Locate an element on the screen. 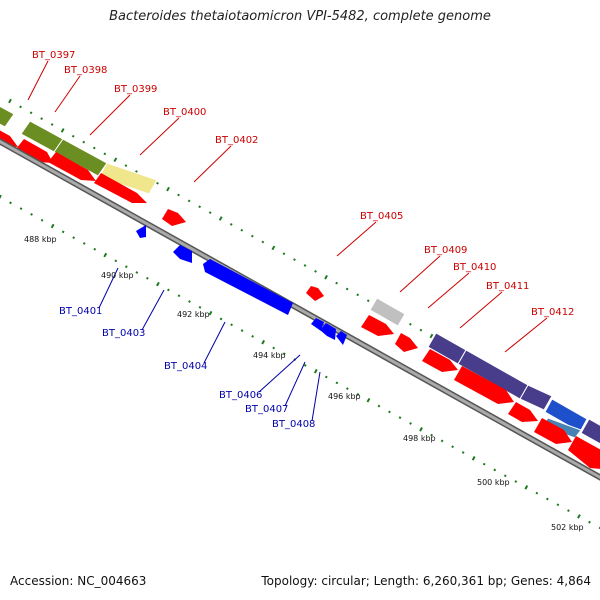  gene-label-BT_0403: BT_0403 is located at coordinates (123, 333).